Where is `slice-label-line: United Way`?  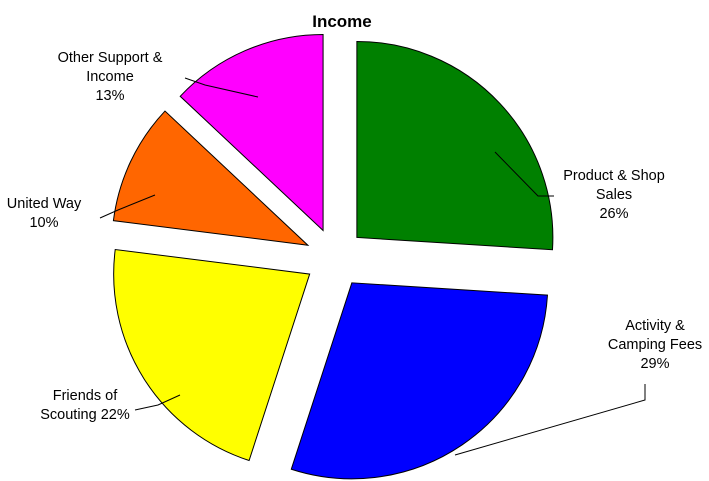 slice-label-line: United Way is located at coordinates (44, 204).